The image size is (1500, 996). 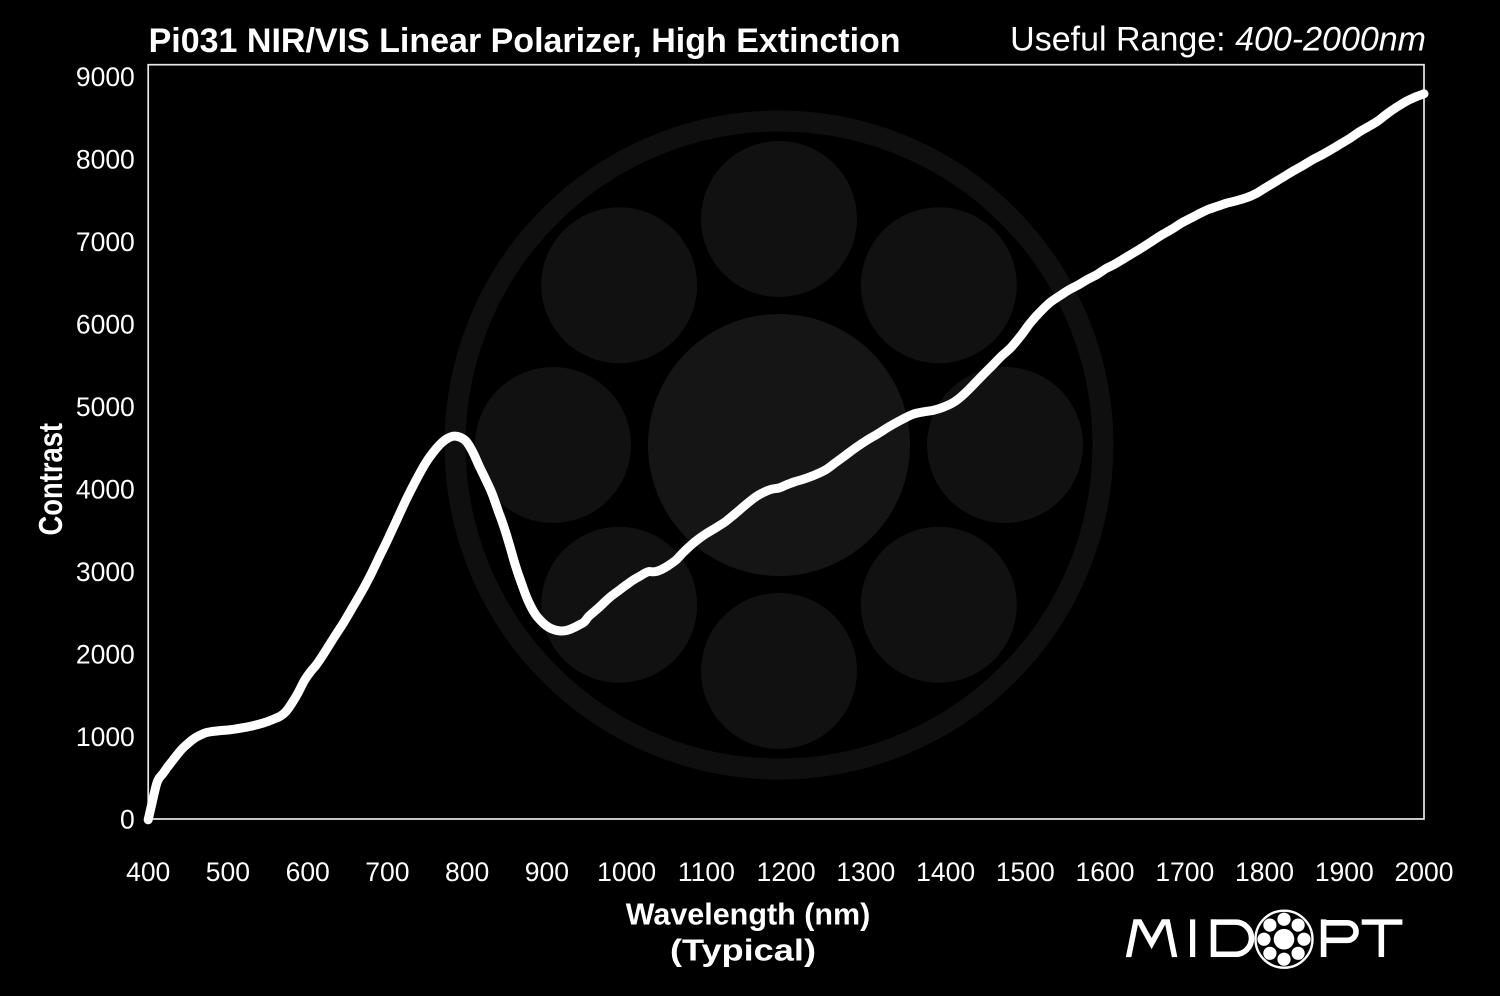 What do you see at coordinates (148, 872) in the screenshot?
I see `svg-text: 400` at bounding box center [148, 872].